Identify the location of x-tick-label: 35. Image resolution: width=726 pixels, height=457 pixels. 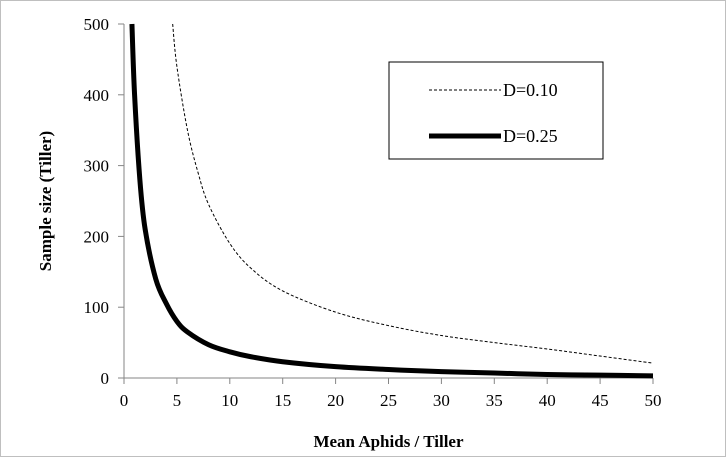
(494, 400).